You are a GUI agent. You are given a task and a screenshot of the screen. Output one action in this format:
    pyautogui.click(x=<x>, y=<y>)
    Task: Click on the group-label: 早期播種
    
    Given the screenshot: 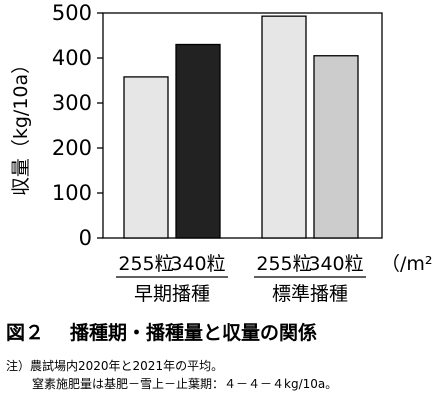 What is the action you would take?
    pyautogui.click(x=172, y=294)
    